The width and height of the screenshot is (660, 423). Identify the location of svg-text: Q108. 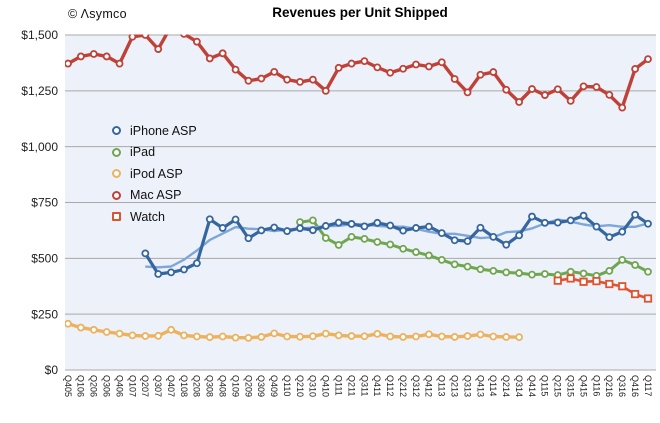
(184, 386).